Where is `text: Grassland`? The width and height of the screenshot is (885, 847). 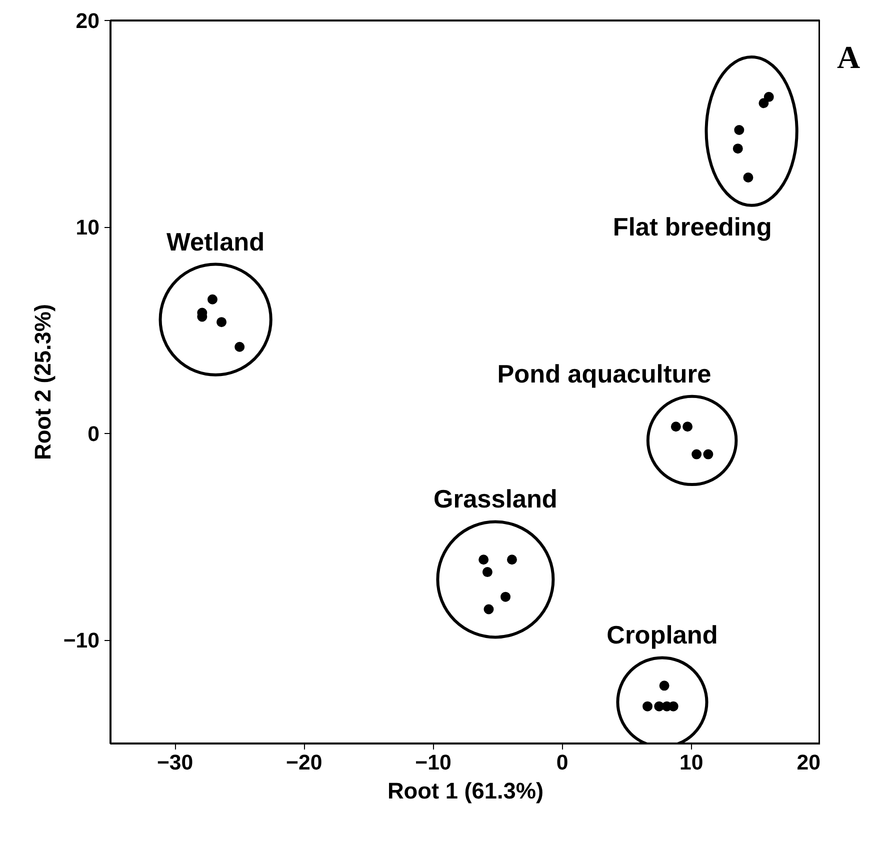 text: Grassland is located at coordinates (496, 500).